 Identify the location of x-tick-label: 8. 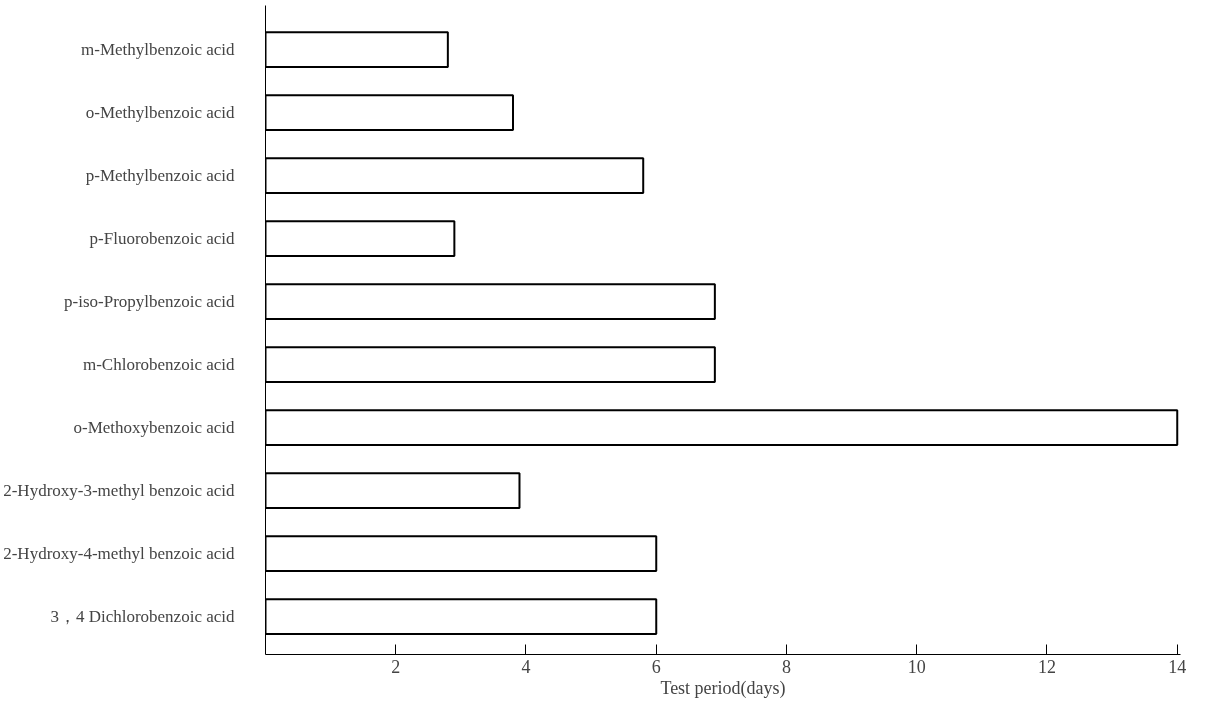
(786, 666).